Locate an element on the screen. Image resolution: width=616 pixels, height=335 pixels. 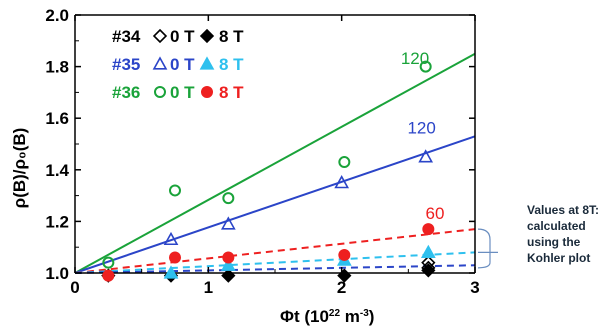
x-tick-label: 0 is located at coordinates (74, 287).